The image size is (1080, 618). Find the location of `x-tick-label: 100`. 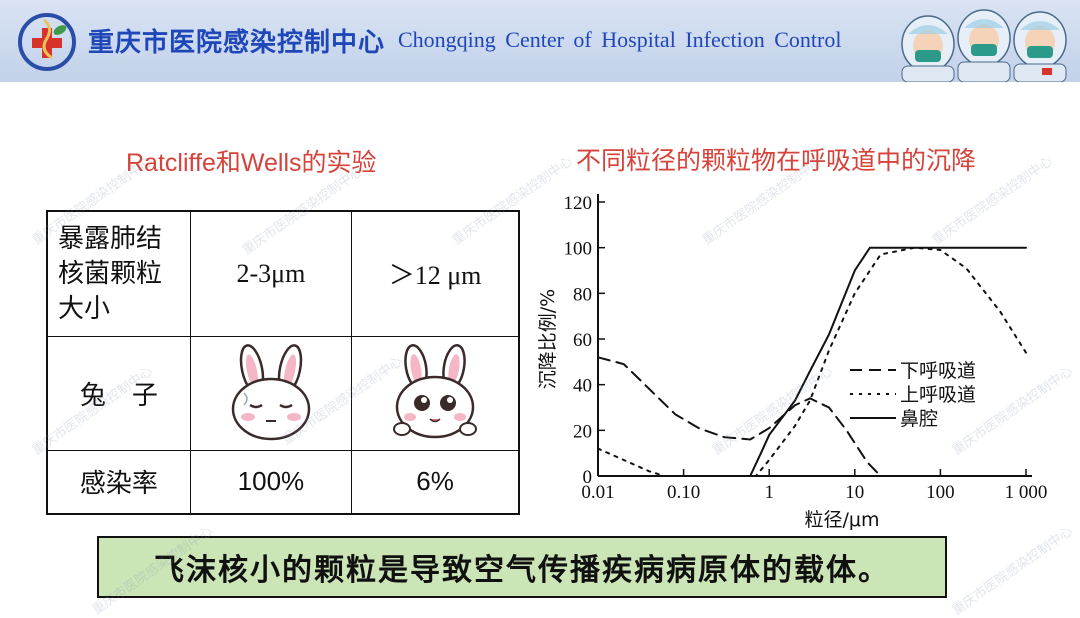

x-tick-label: 100 is located at coordinates (940, 492).